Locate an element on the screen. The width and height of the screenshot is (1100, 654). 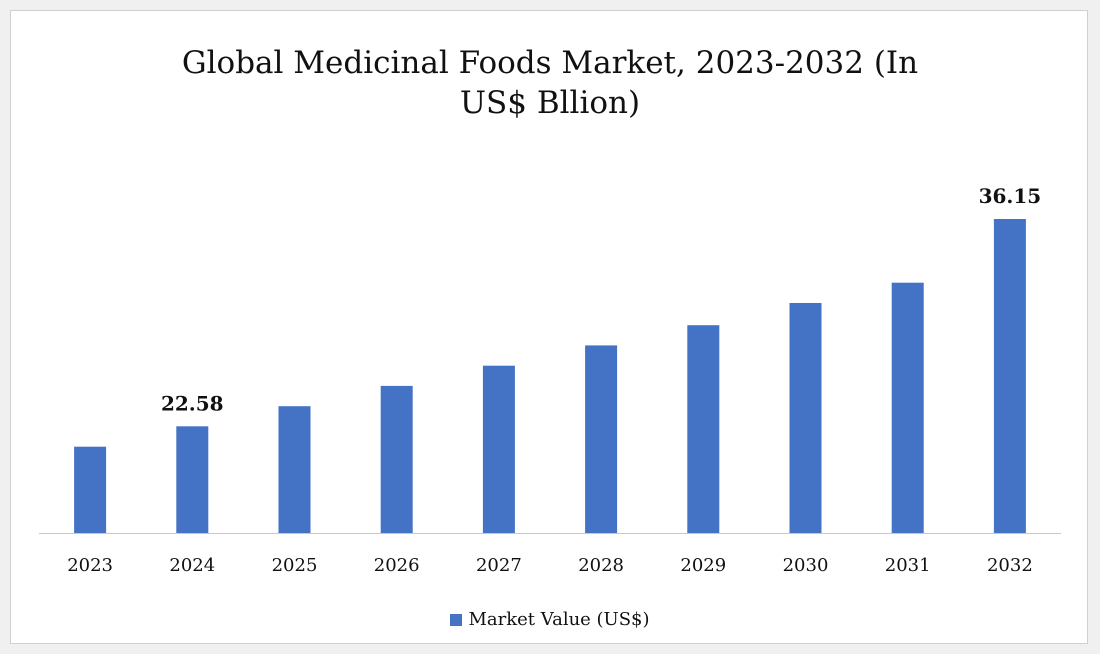
x-tick-label-2028: 2028 is located at coordinates (601, 565).